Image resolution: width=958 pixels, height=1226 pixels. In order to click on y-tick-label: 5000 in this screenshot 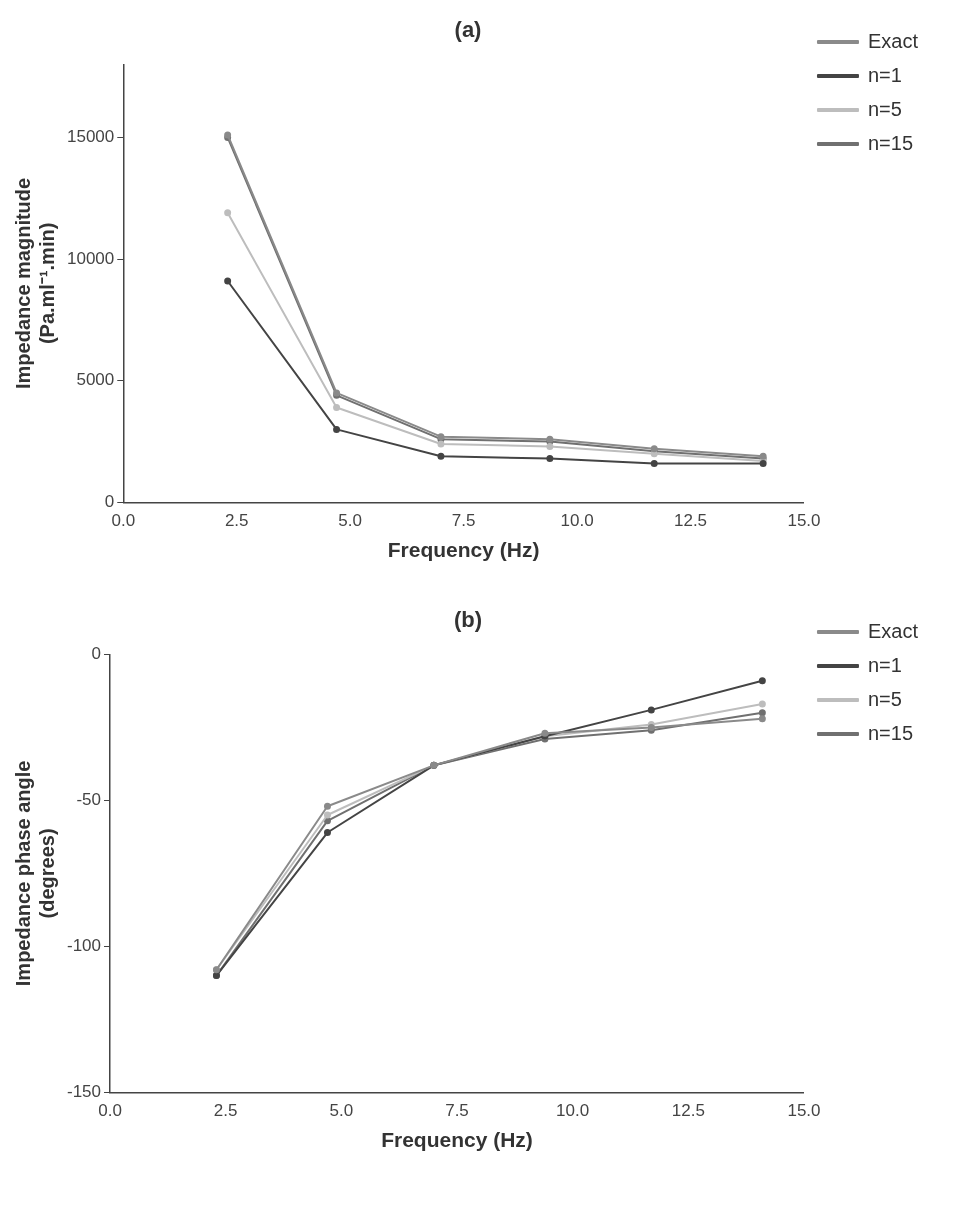, I will do `click(95, 380)`.